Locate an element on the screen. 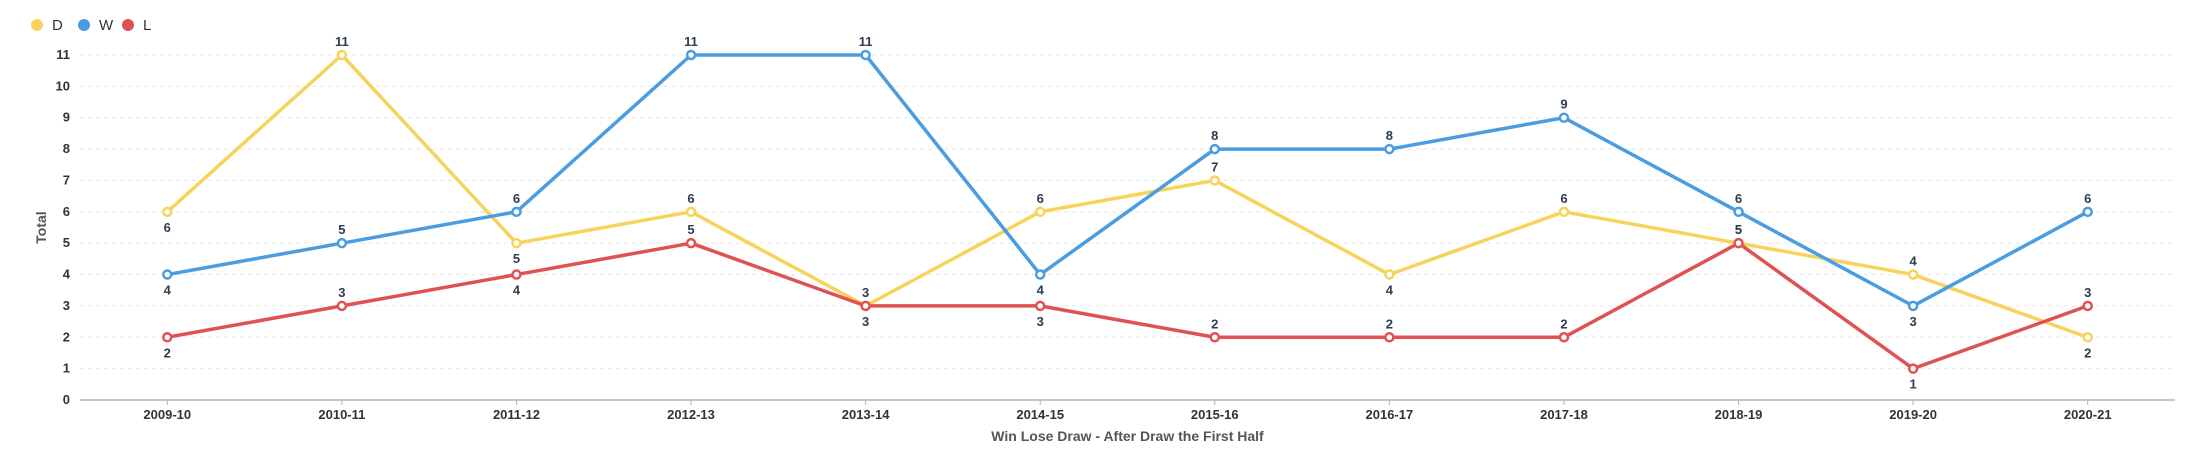  y-tick-label: 2 is located at coordinates (66, 336).